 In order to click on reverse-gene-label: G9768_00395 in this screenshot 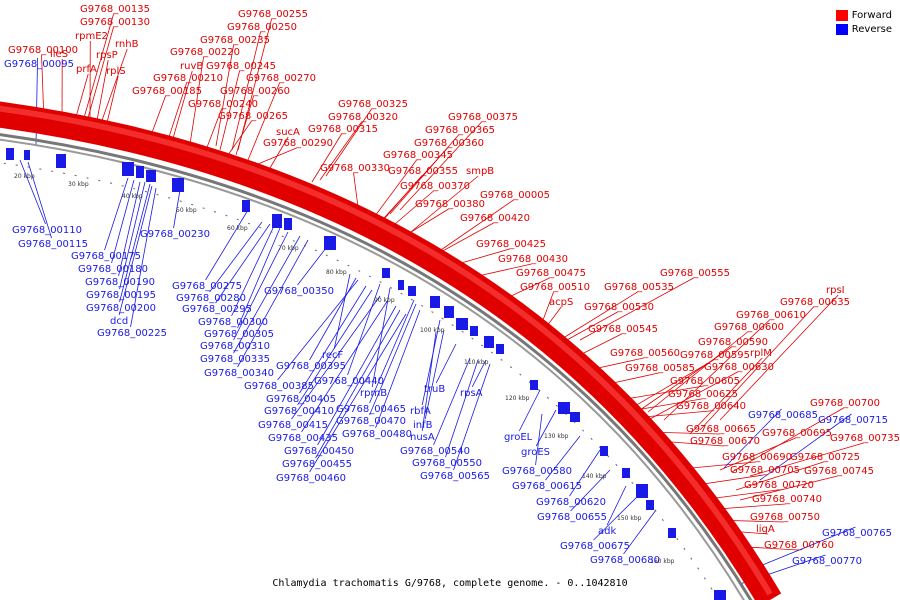, I will do `click(311, 366)`.